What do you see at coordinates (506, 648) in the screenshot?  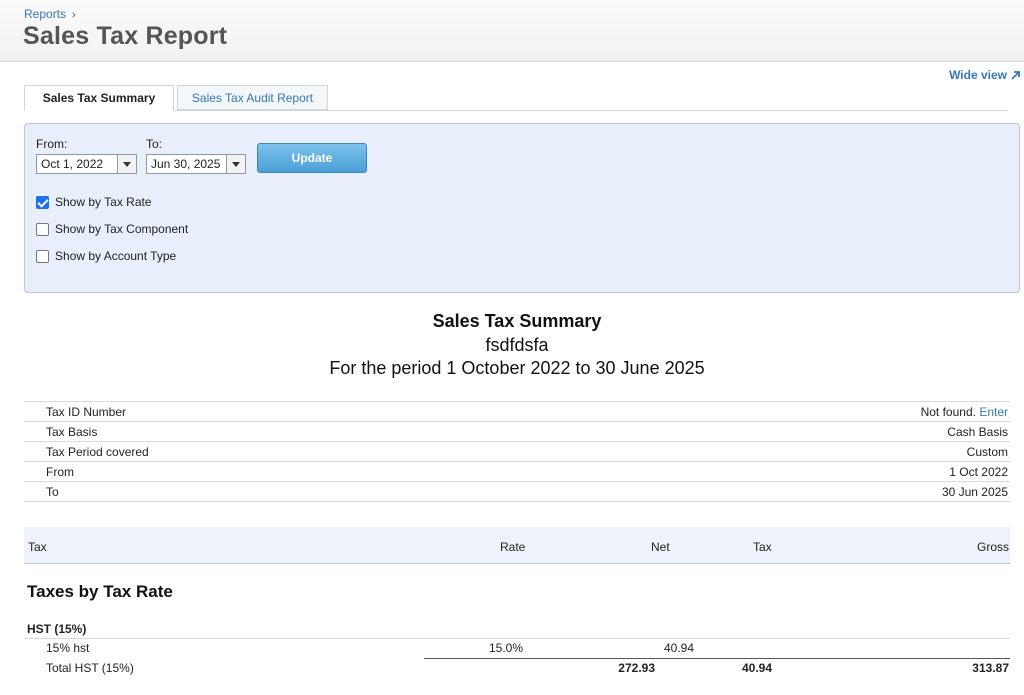 I see `row-rate: 15.0%` at bounding box center [506, 648].